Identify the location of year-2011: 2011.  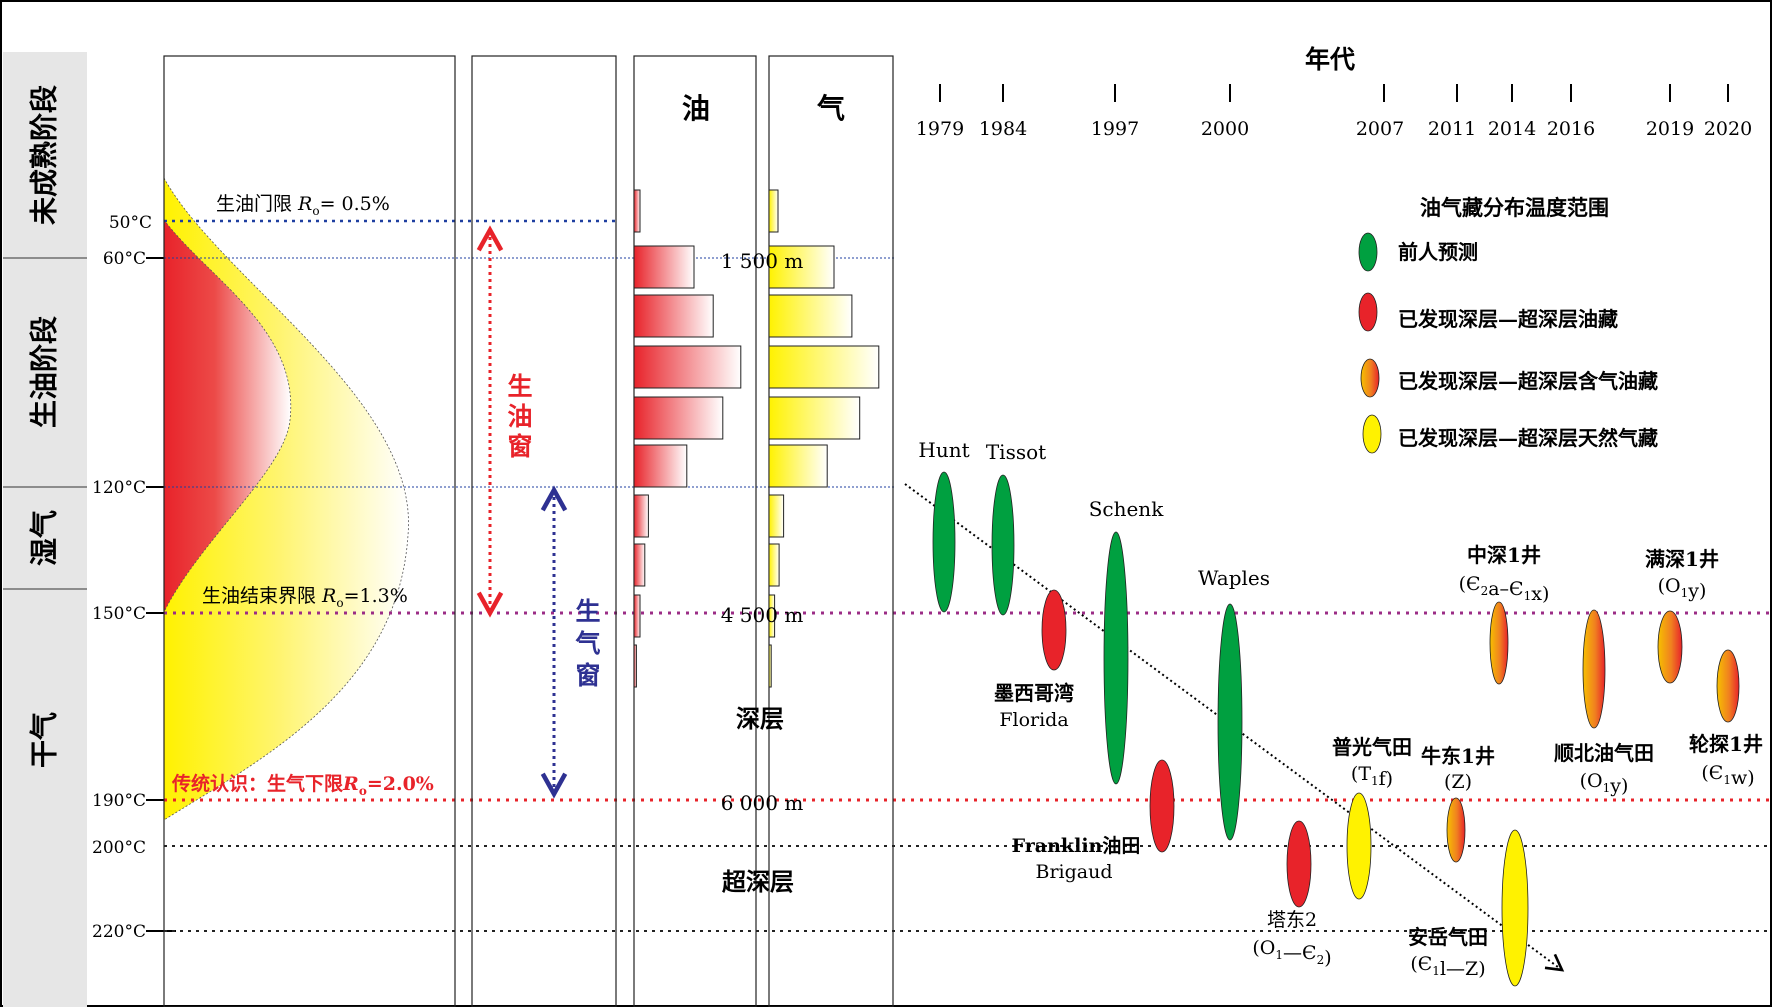
(1452, 112).